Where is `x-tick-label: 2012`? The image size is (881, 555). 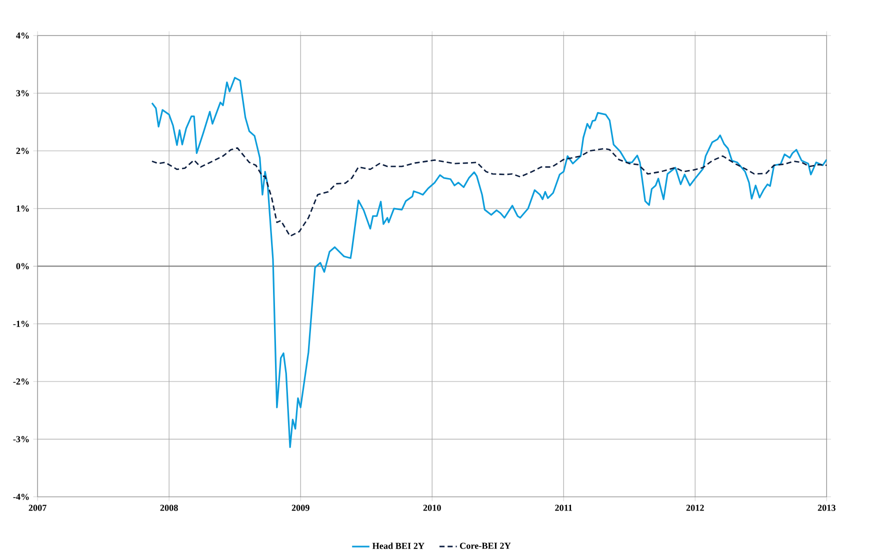
x-tick-label: 2012 is located at coordinates (695, 508).